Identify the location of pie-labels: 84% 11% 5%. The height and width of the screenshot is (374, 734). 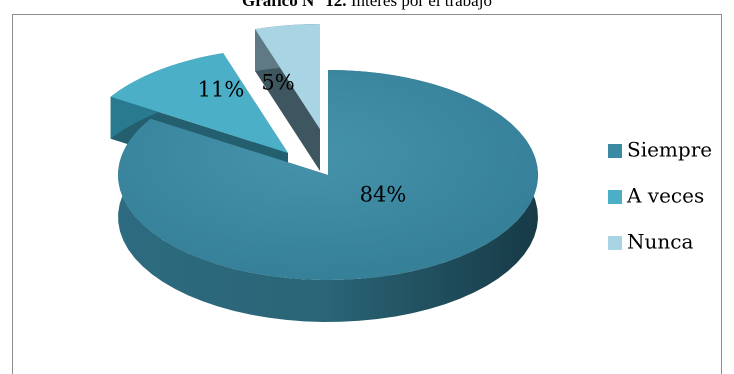
(302, 139).